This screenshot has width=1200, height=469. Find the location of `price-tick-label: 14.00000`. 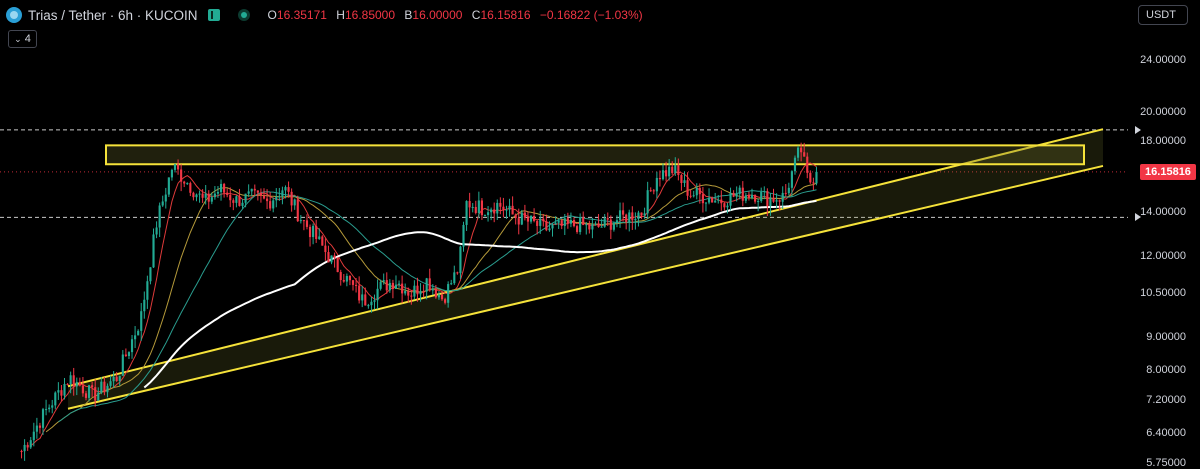

price-tick-label: 14.00000 is located at coordinates (1163, 212).